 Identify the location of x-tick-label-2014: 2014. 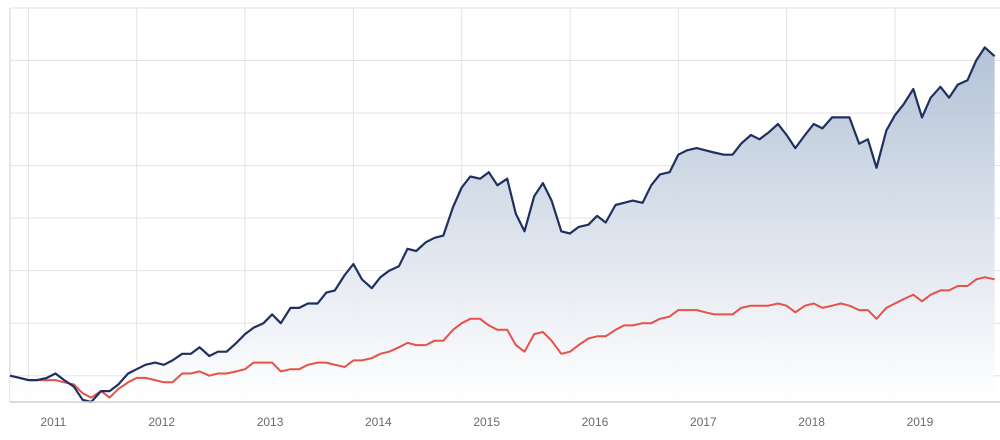
(378, 422).